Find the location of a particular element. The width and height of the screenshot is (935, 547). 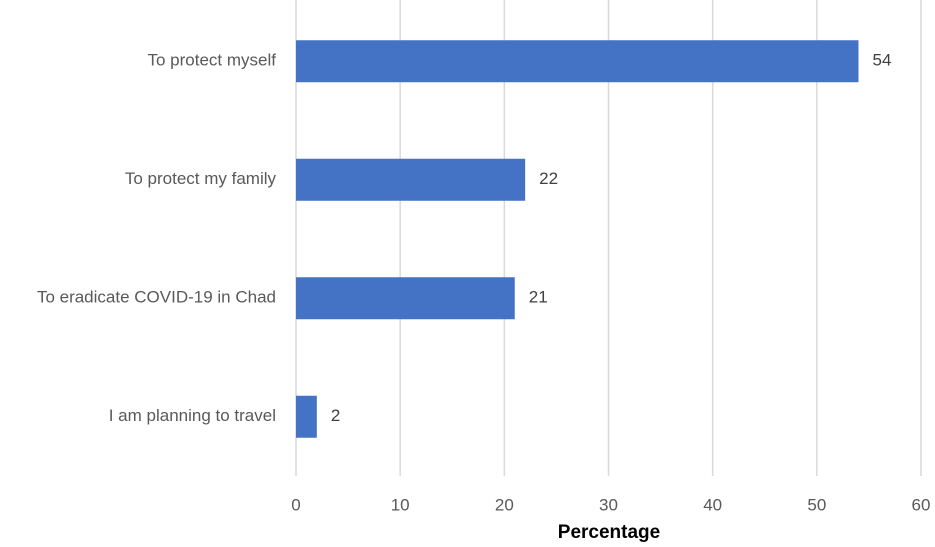

x-tick-label: 30 is located at coordinates (608, 504).